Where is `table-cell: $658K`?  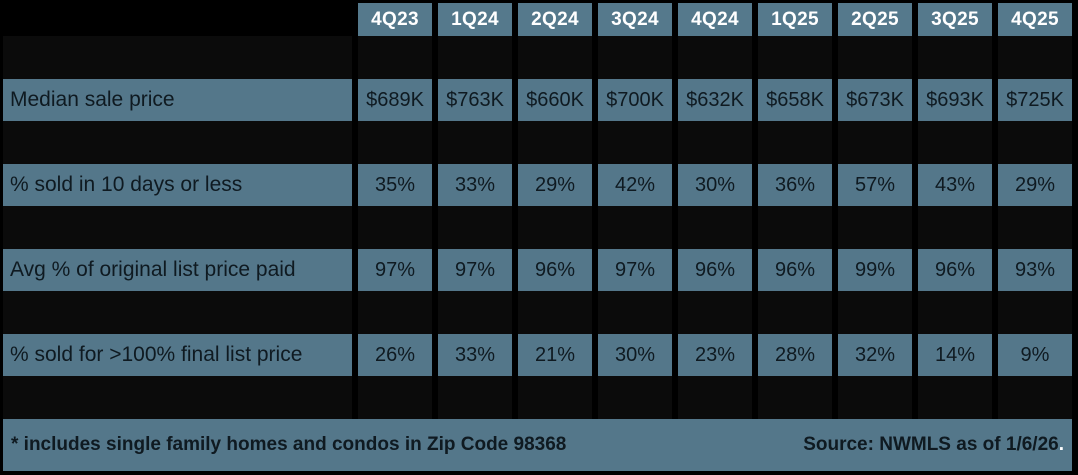 table-cell: $658K is located at coordinates (795, 100).